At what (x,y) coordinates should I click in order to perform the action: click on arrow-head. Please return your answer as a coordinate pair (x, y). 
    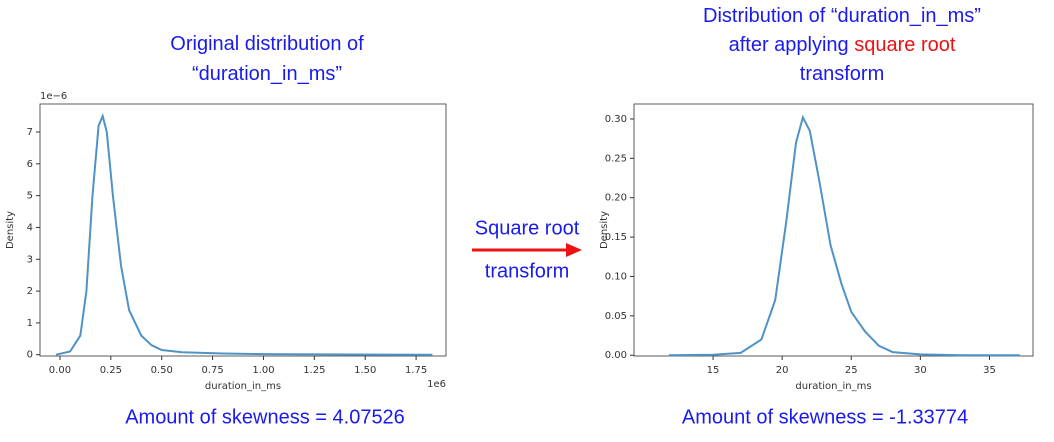
    Looking at the image, I should click on (574, 250).